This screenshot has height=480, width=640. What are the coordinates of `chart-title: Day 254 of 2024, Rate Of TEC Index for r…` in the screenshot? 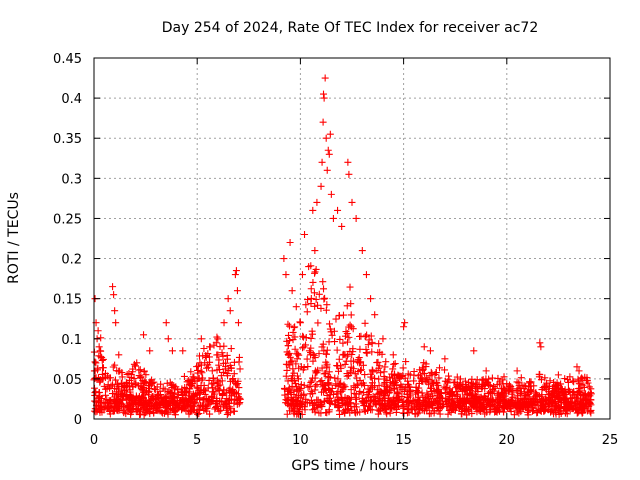 It's located at (350, 28).